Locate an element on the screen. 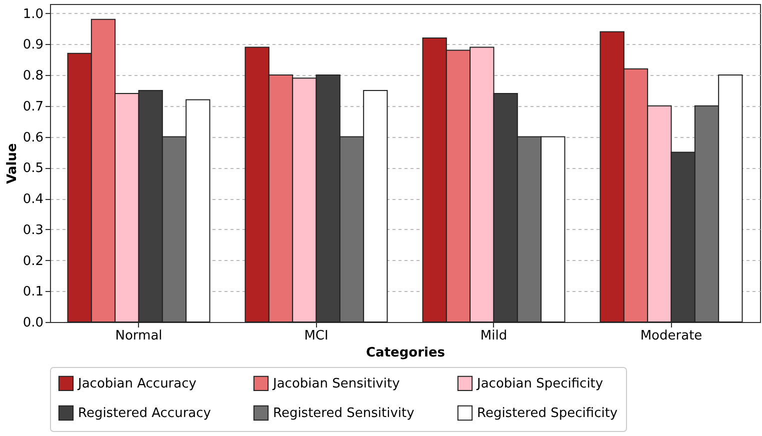 This screenshot has width=762, height=436. y-tick-label: 0.6 is located at coordinates (33, 138).